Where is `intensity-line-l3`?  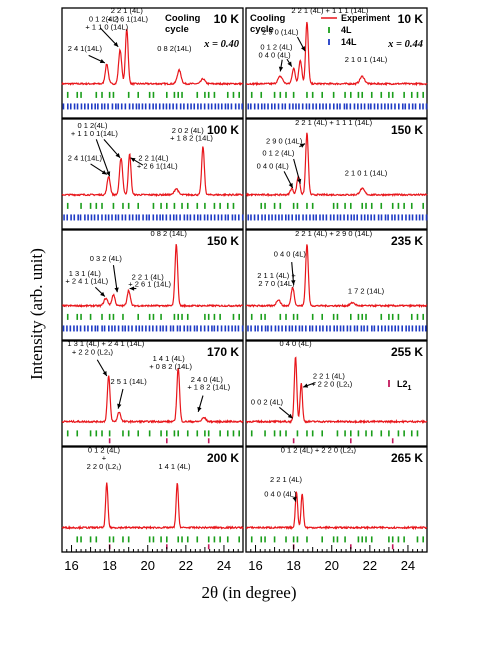
intensity-line-l3 is located at coordinates (152, 396).